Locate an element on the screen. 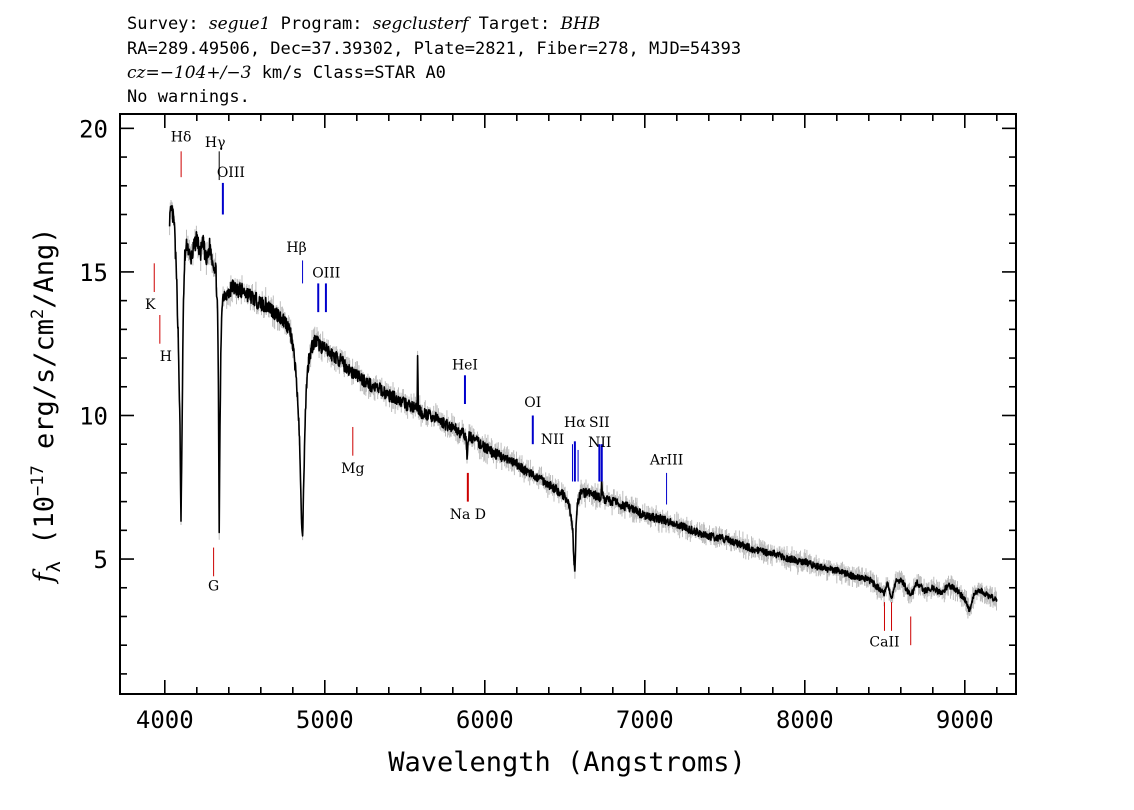 The image size is (1134, 810). header-line1-segment: BHB is located at coordinates (579, 24).